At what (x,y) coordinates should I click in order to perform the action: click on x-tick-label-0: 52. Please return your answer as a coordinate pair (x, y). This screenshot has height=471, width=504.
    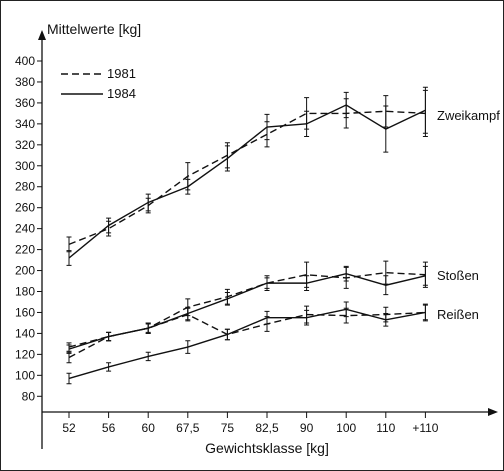
    Looking at the image, I should click on (69, 428).